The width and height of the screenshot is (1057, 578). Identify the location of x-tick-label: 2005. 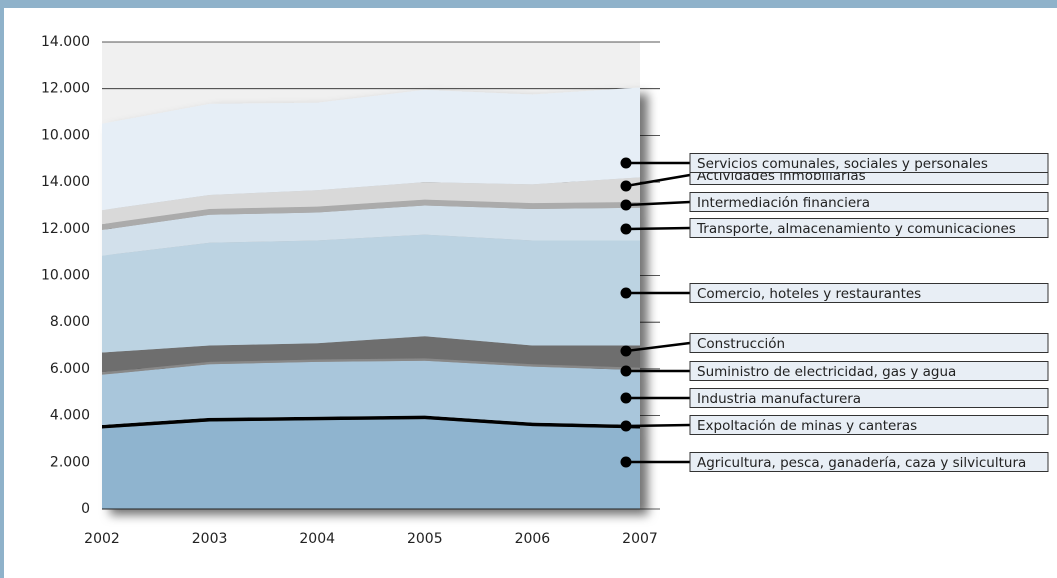
(425, 539).